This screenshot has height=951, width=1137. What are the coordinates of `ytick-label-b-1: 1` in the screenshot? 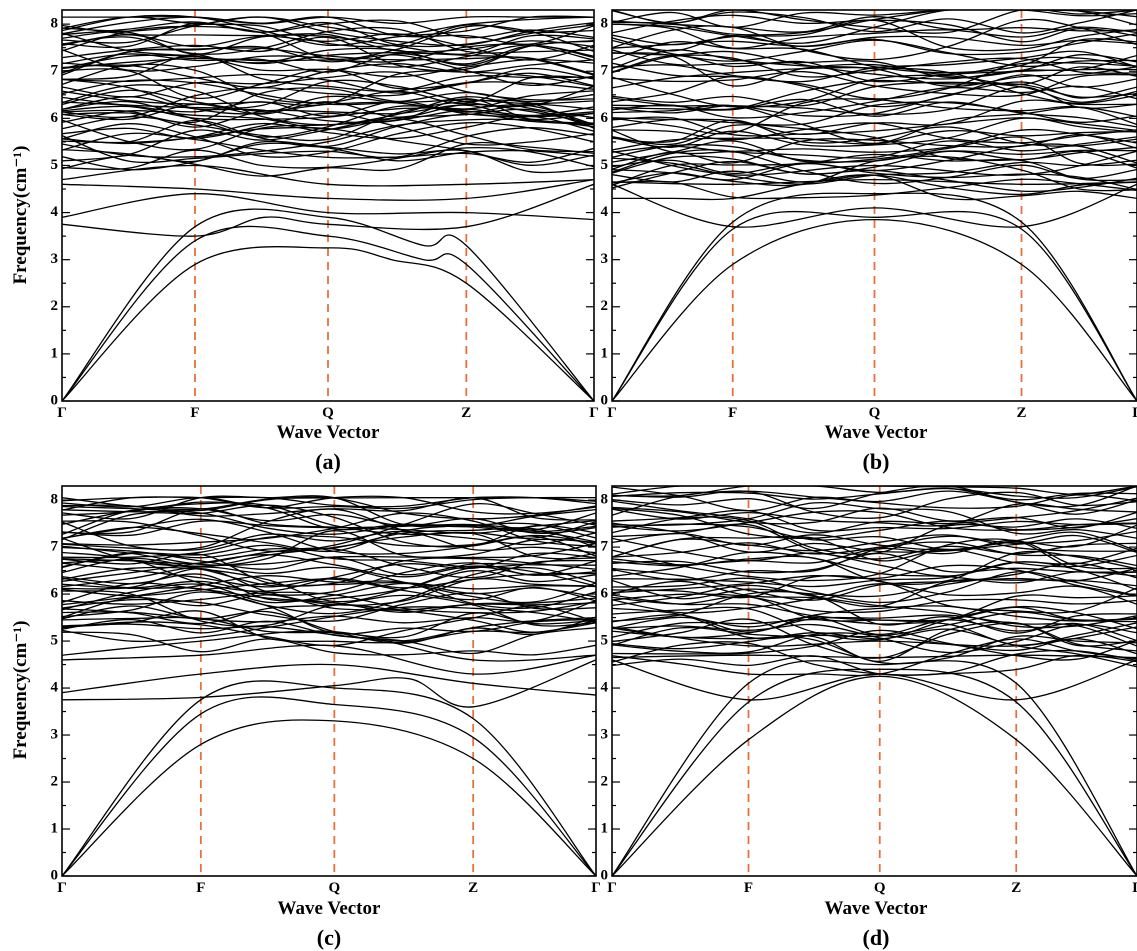 It's located at (605, 353).